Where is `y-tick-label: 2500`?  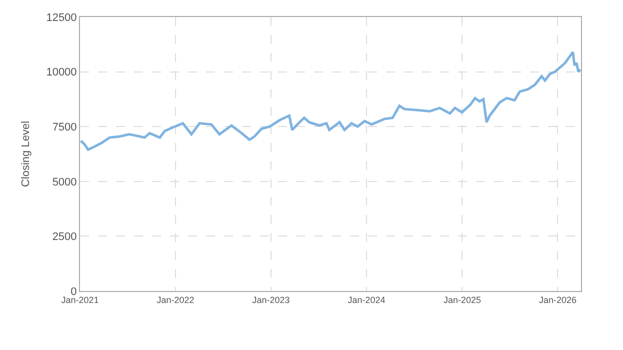
y-tick-label: 2500 is located at coordinates (64, 237).